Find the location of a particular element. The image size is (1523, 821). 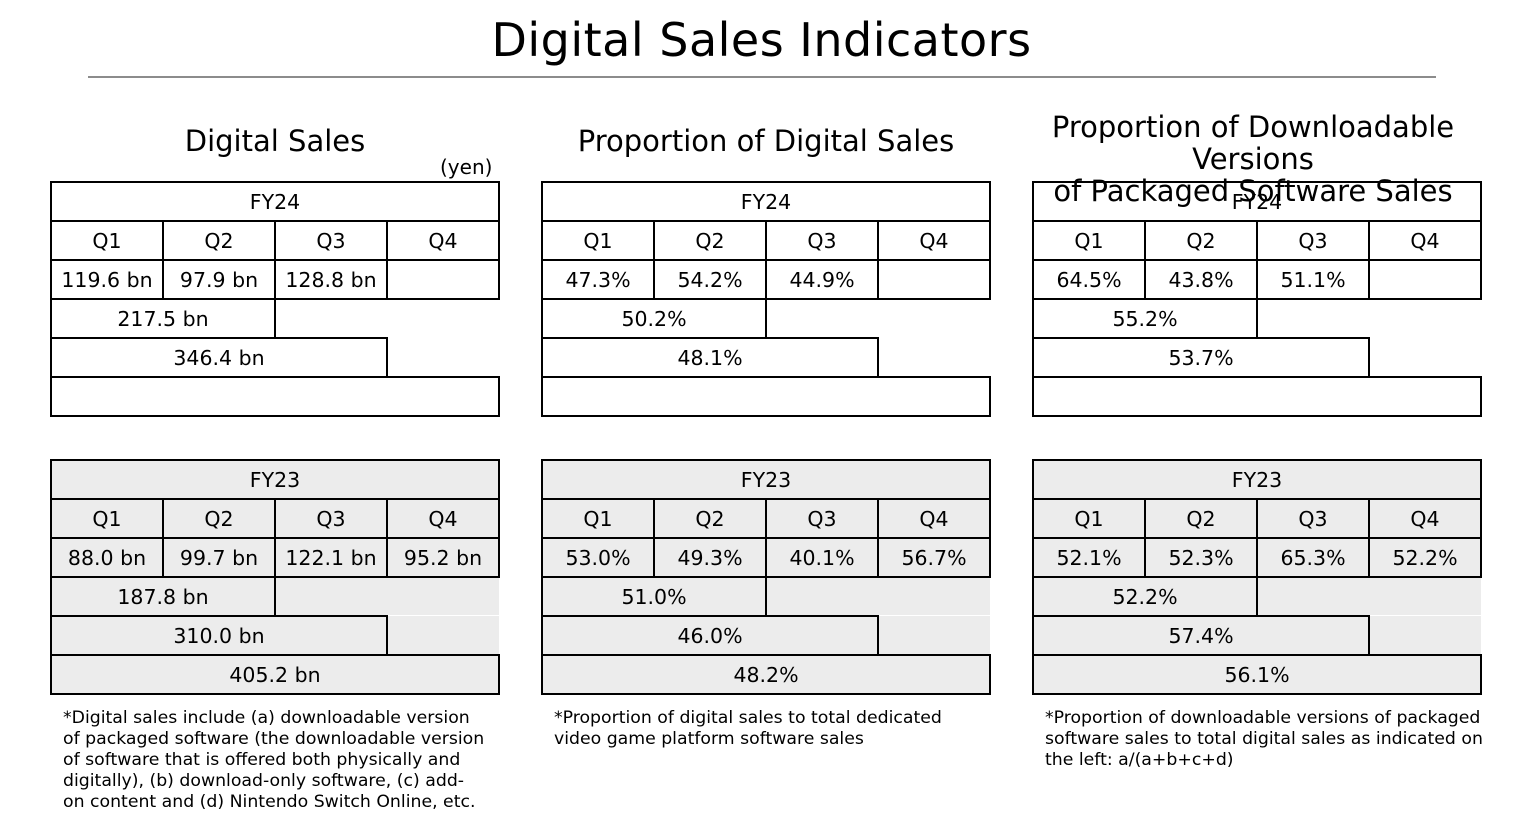

quarter-value: 95.2 bn is located at coordinates (443, 557).